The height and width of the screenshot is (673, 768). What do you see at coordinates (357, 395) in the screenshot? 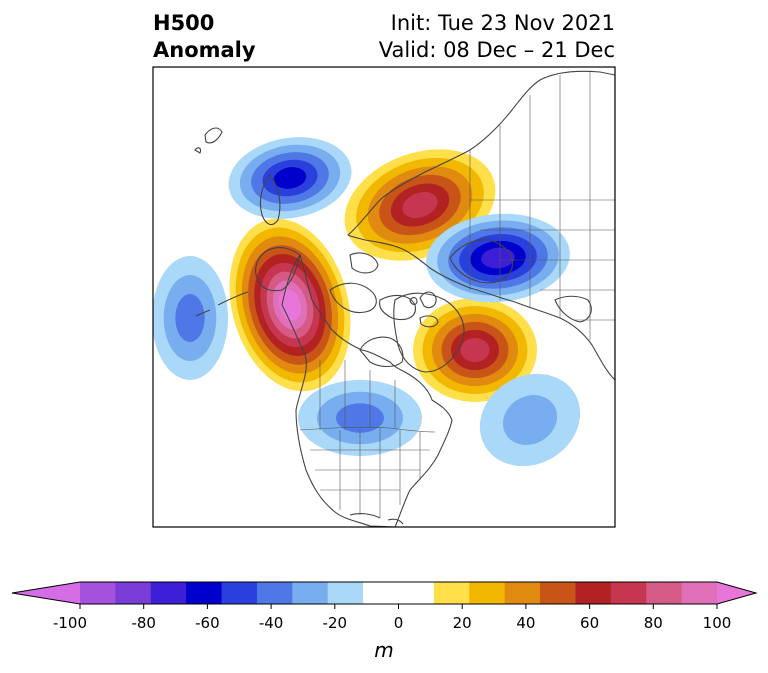
I see `border-canada-provinces` at bounding box center [357, 395].